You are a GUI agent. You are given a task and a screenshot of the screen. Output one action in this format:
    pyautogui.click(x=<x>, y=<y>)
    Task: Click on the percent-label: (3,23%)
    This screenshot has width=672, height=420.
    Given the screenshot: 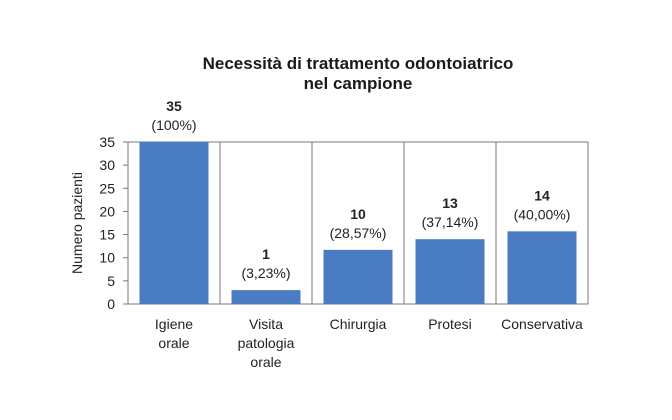 What is the action you would take?
    pyautogui.click(x=265, y=273)
    